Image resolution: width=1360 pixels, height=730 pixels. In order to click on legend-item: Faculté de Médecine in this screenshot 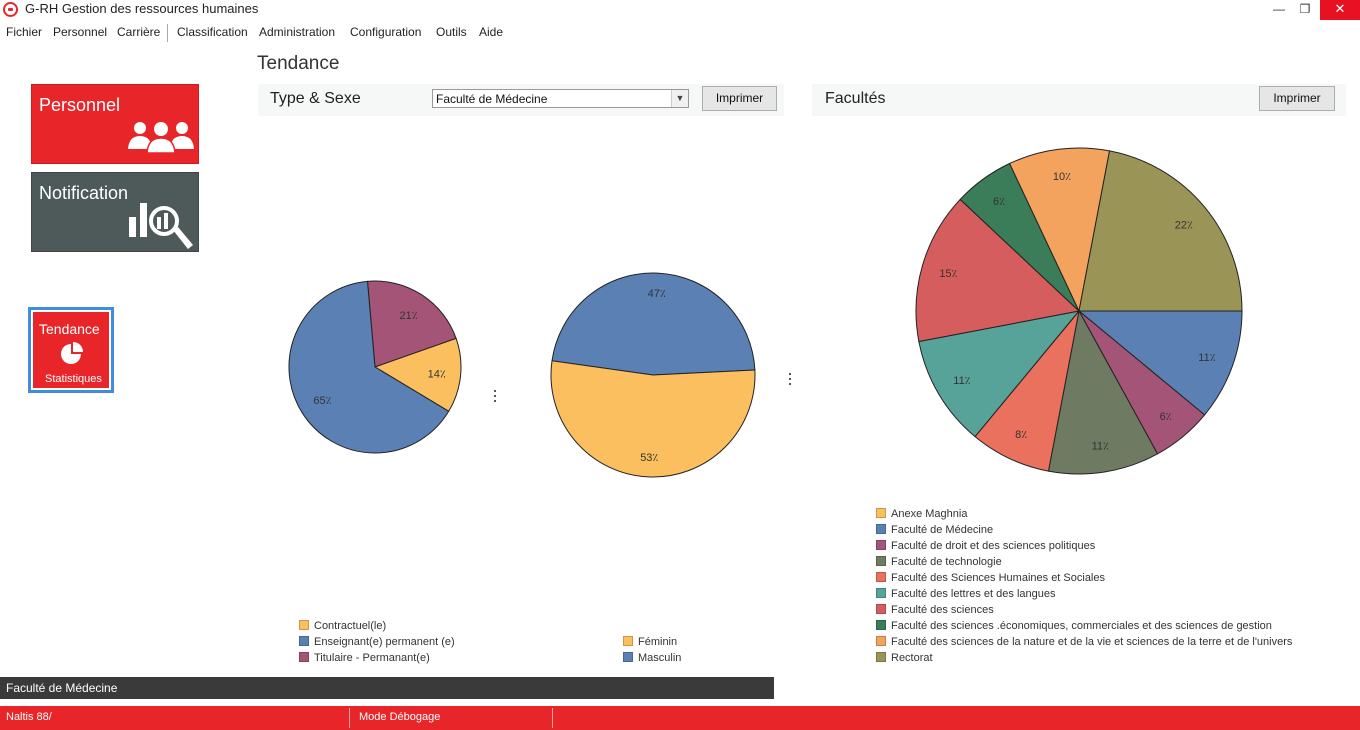, I will do `click(934, 530)`.